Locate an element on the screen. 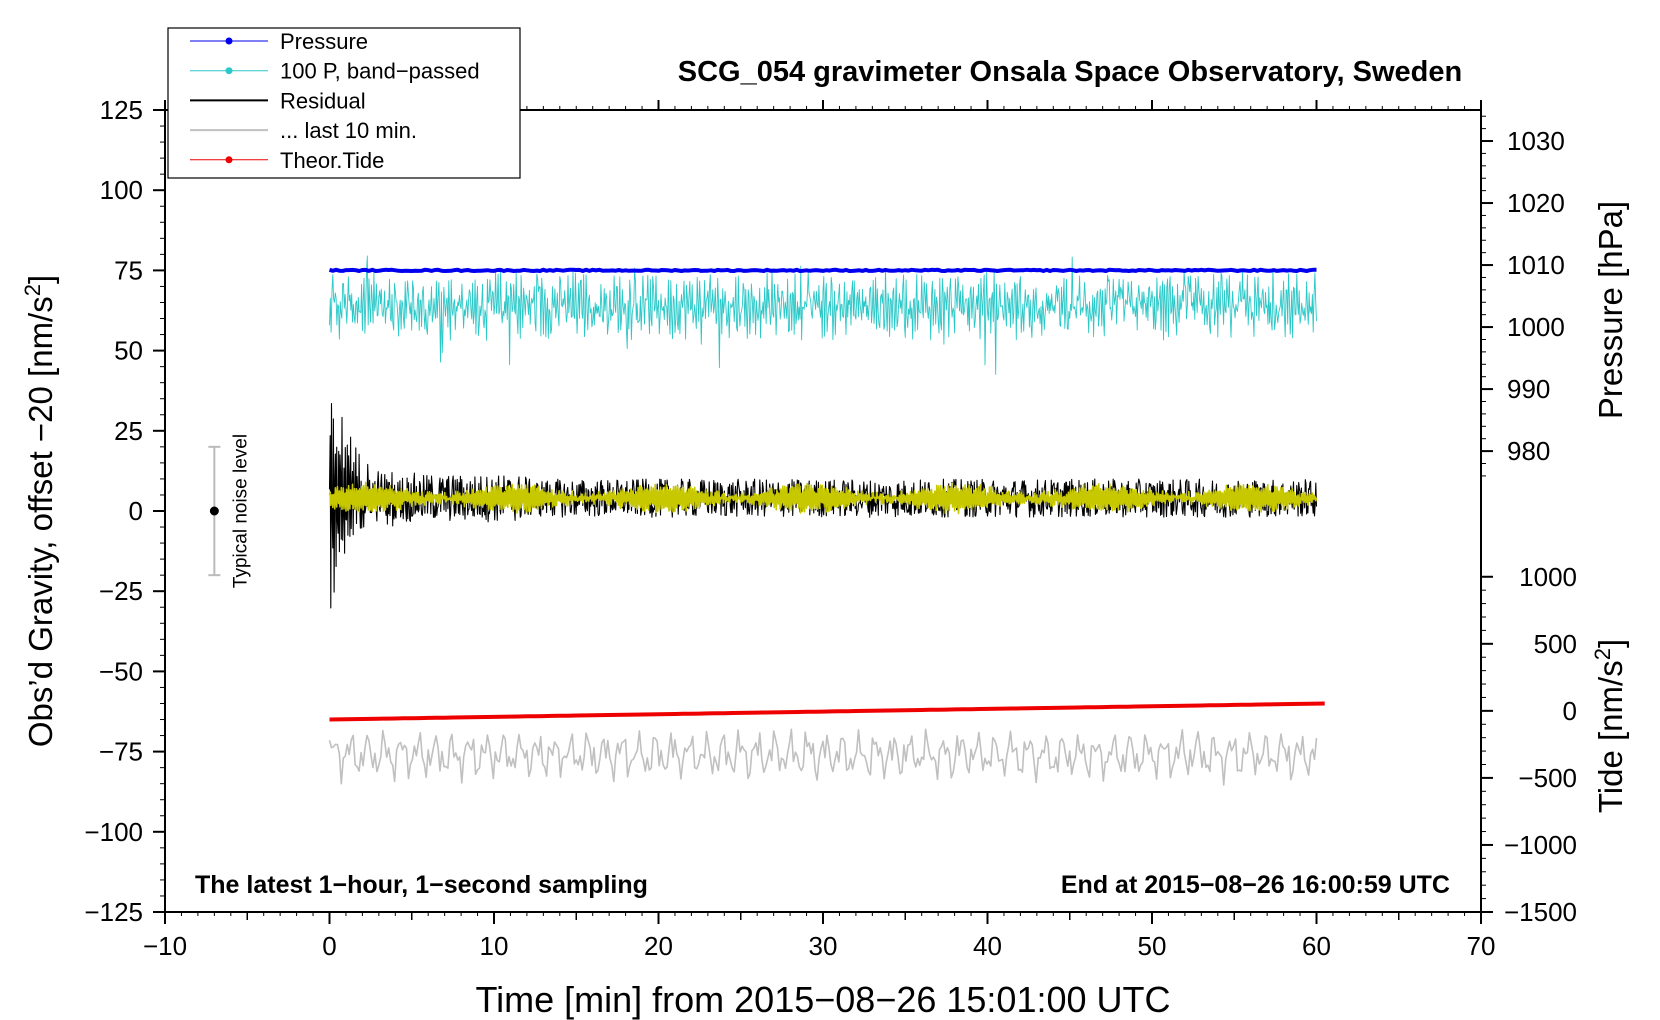 Image resolution: width=1660 pixels, height=1020 pixels. series-theor-tide is located at coordinates (827, 711).